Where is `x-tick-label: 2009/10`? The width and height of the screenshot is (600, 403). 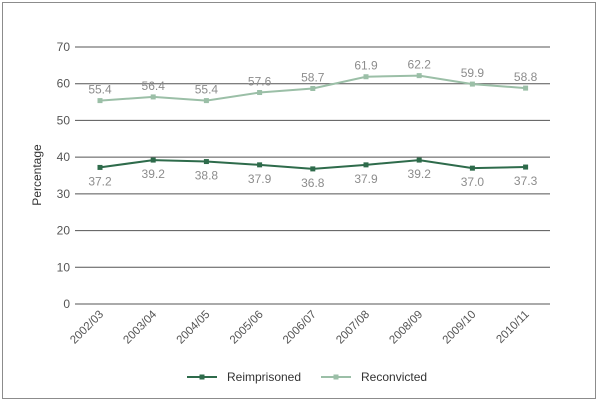
x-tick-label: 2009/10 is located at coordinates (460, 328).